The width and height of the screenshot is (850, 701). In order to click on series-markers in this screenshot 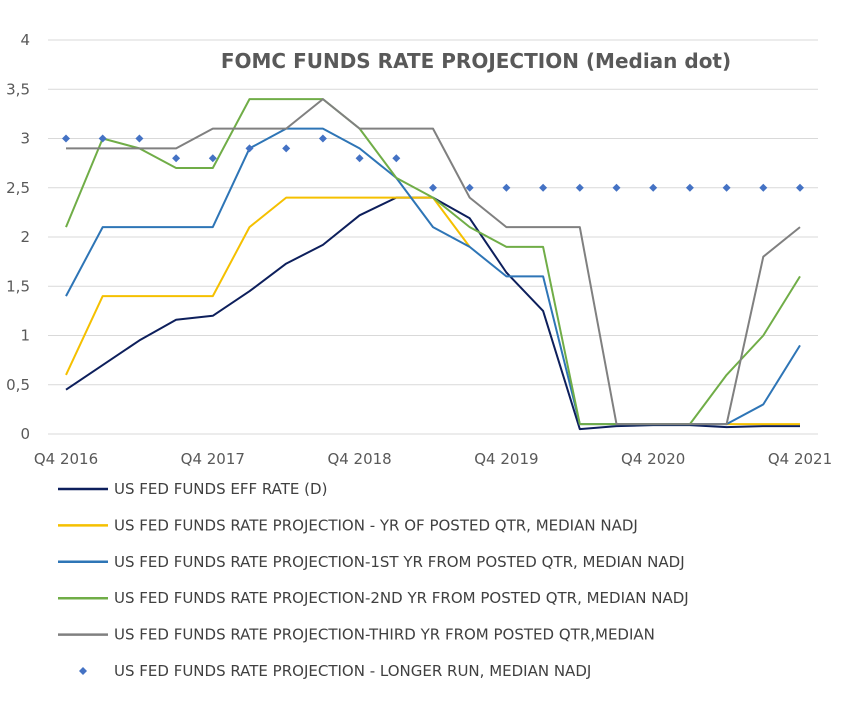, I will do `click(433, 163)`.